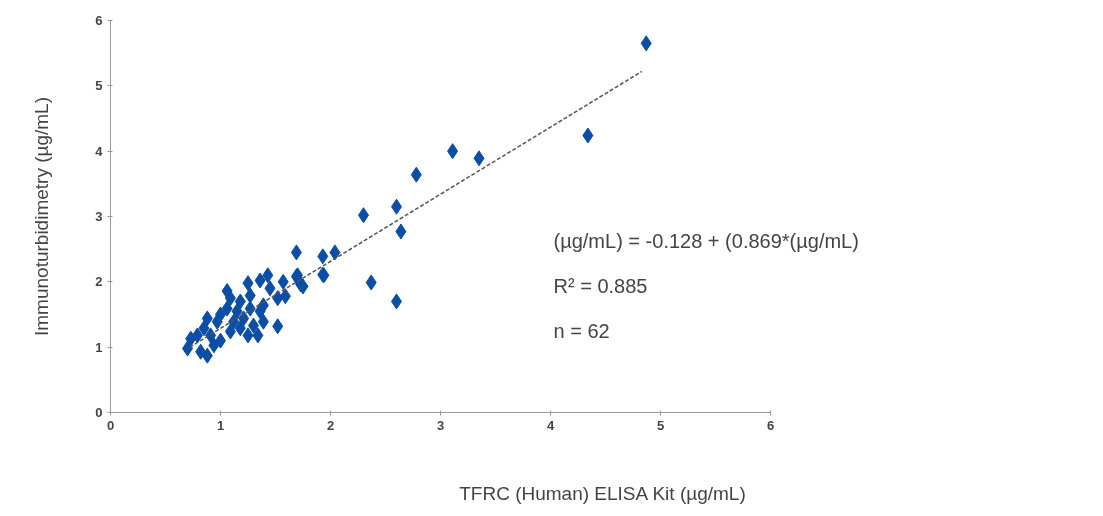 The width and height of the screenshot is (1103, 516). What do you see at coordinates (99, 282) in the screenshot?
I see `y-tick-label: 2` at bounding box center [99, 282].